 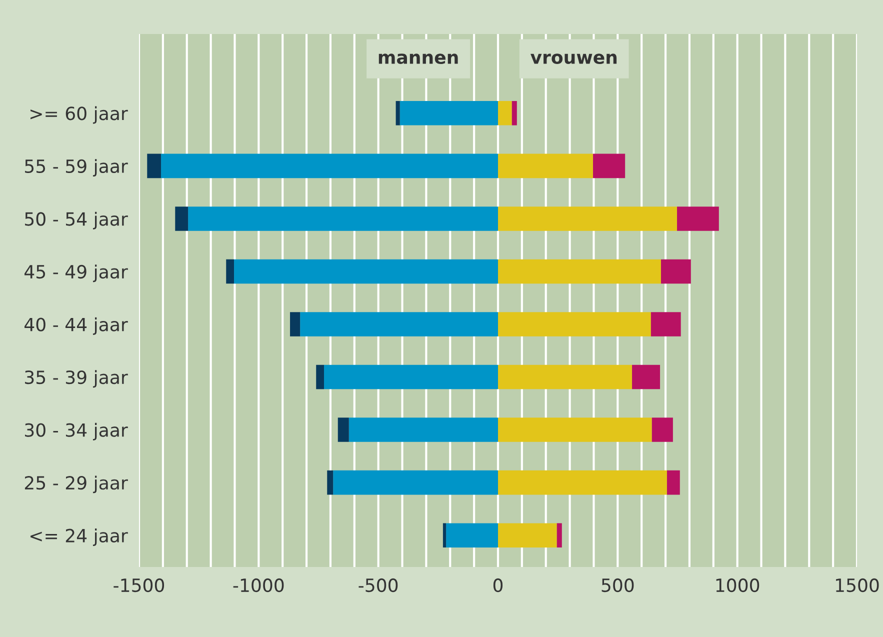 I want to click on x-tick-label: 500, so click(x=618, y=585).